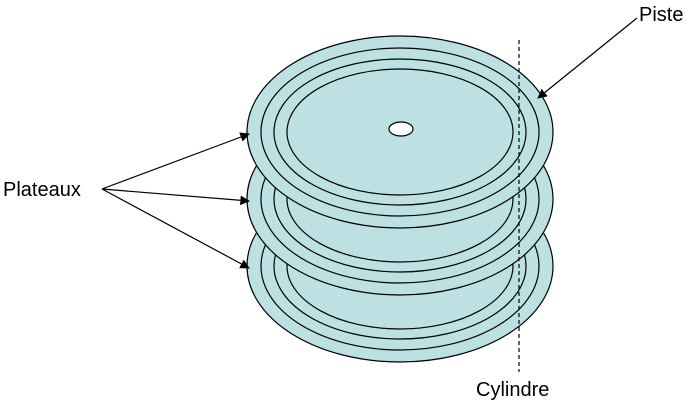  I want to click on plateaux-arrows, so click(175, 200).